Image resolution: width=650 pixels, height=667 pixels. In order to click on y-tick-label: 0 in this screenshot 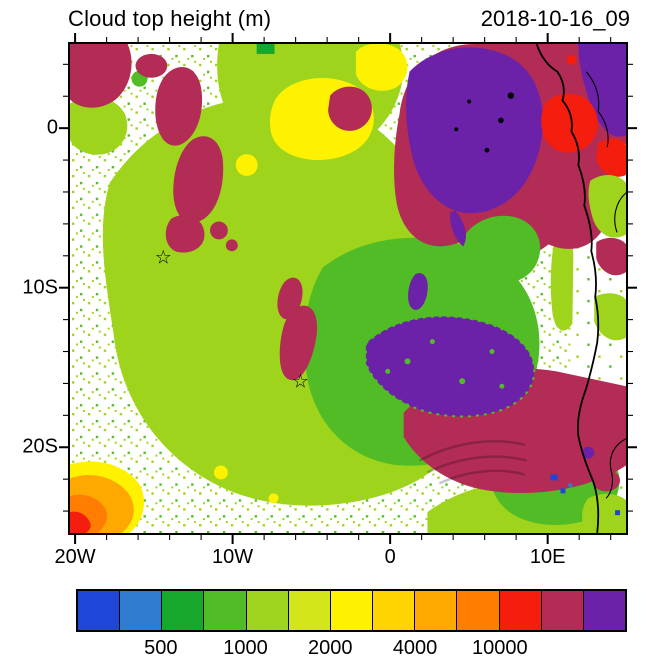, I will do `click(52, 127)`.